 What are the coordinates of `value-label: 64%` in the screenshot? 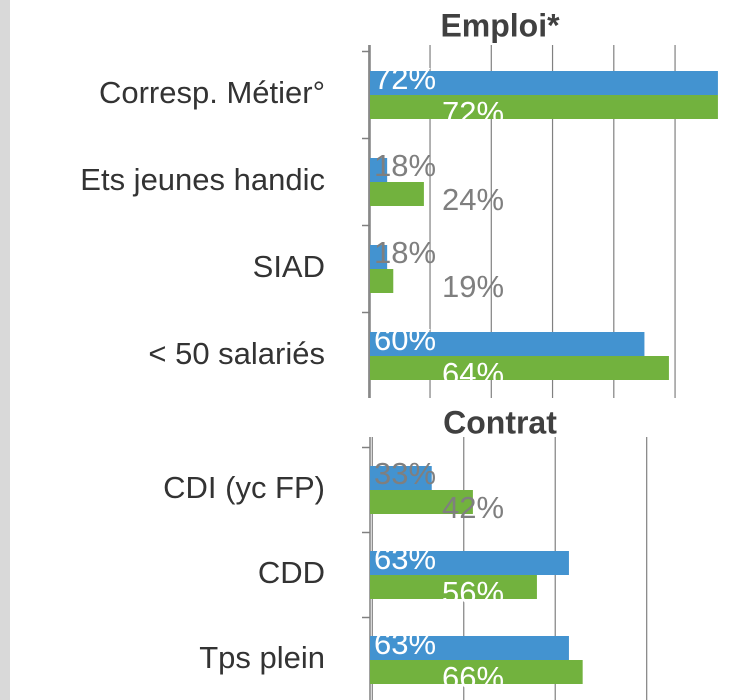 It's located at (473, 373).